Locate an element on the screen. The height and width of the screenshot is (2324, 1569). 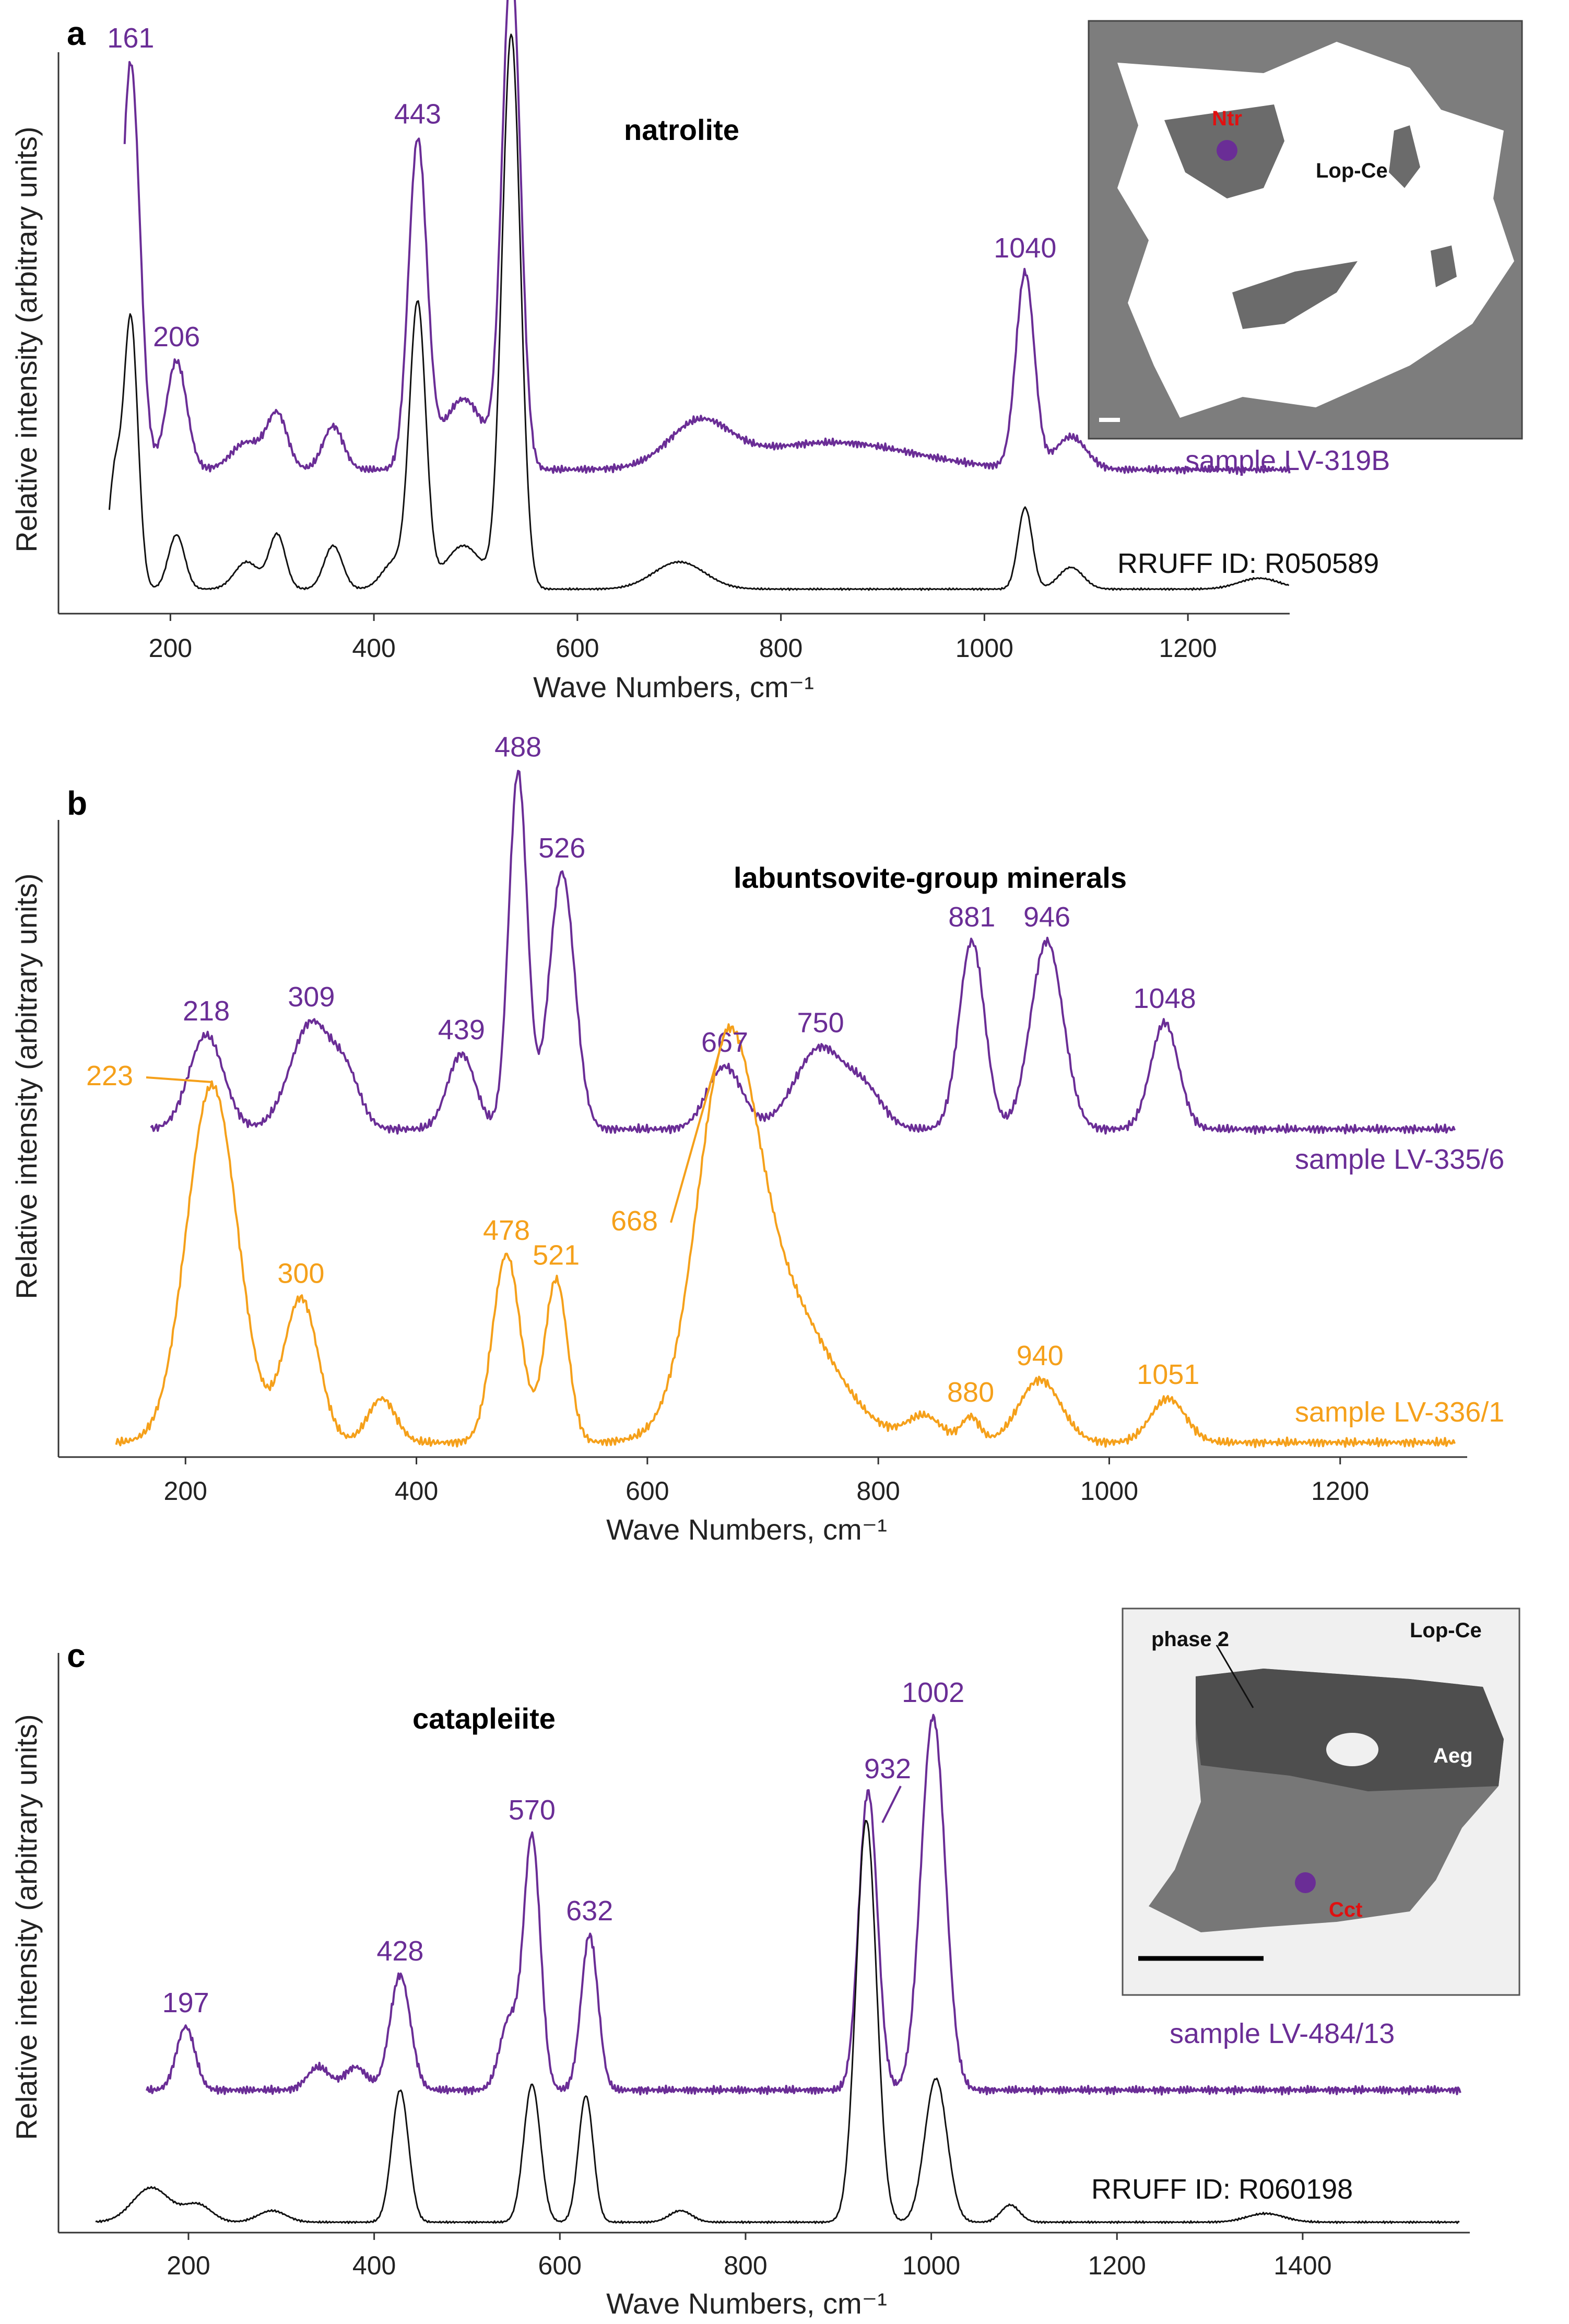
panel-c-series-label-rruff: RRUFF ID: R060198 is located at coordinates (1222, 2190).